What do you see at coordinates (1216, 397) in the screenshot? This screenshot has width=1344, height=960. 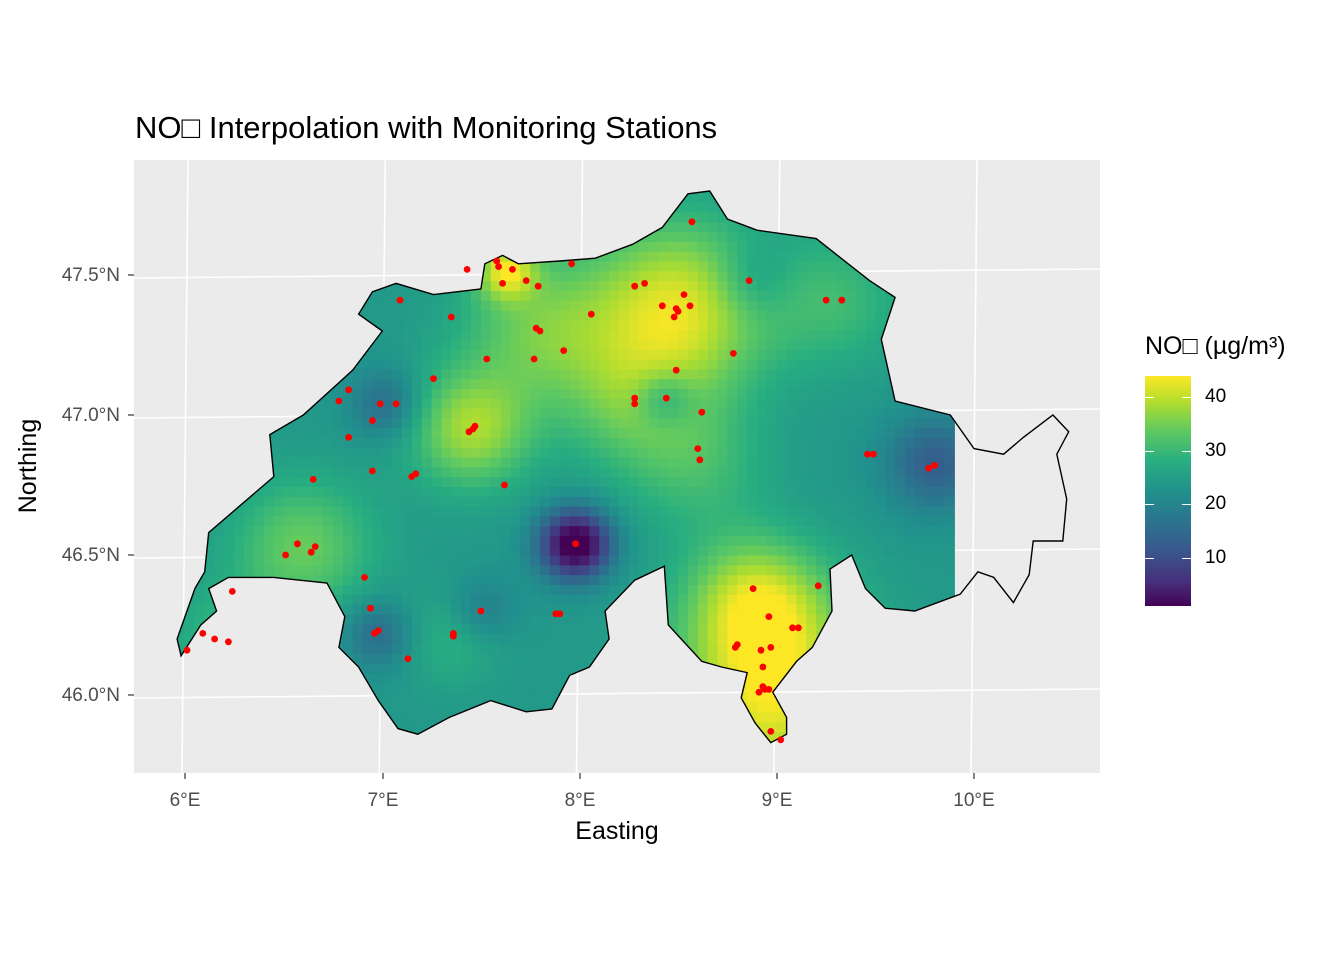 I see `legend-tick-label: 40` at bounding box center [1216, 397].